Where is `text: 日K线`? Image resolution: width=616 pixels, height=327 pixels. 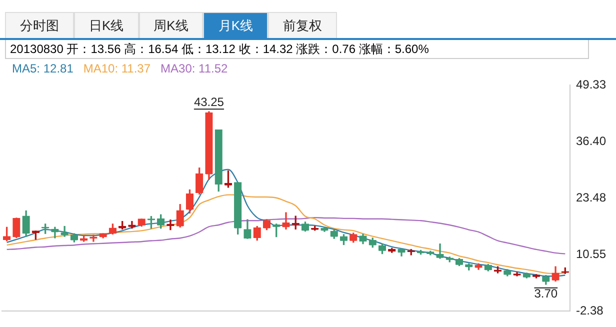 text: 日K线 is located at coordinates (106, 25).